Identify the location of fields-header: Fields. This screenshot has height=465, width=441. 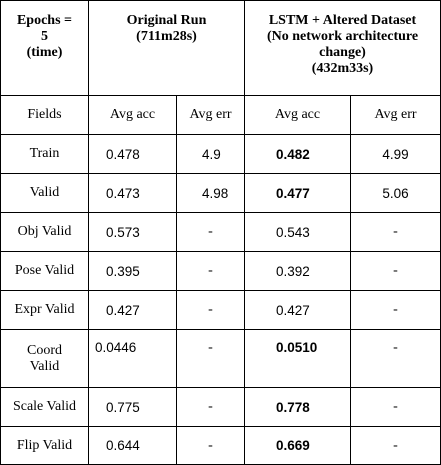
(44, 115).